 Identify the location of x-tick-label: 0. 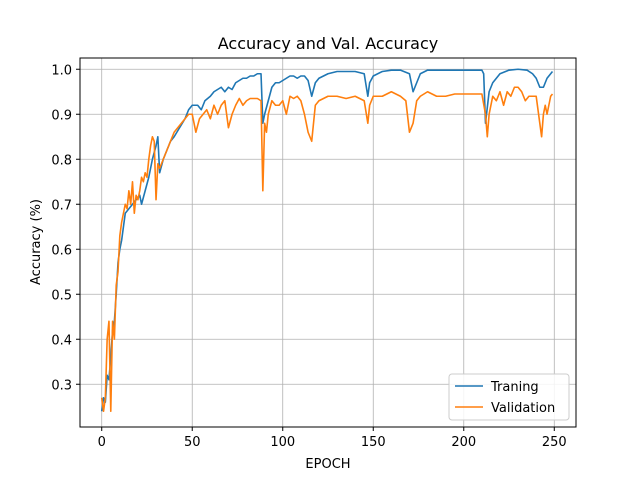
(102, 442).